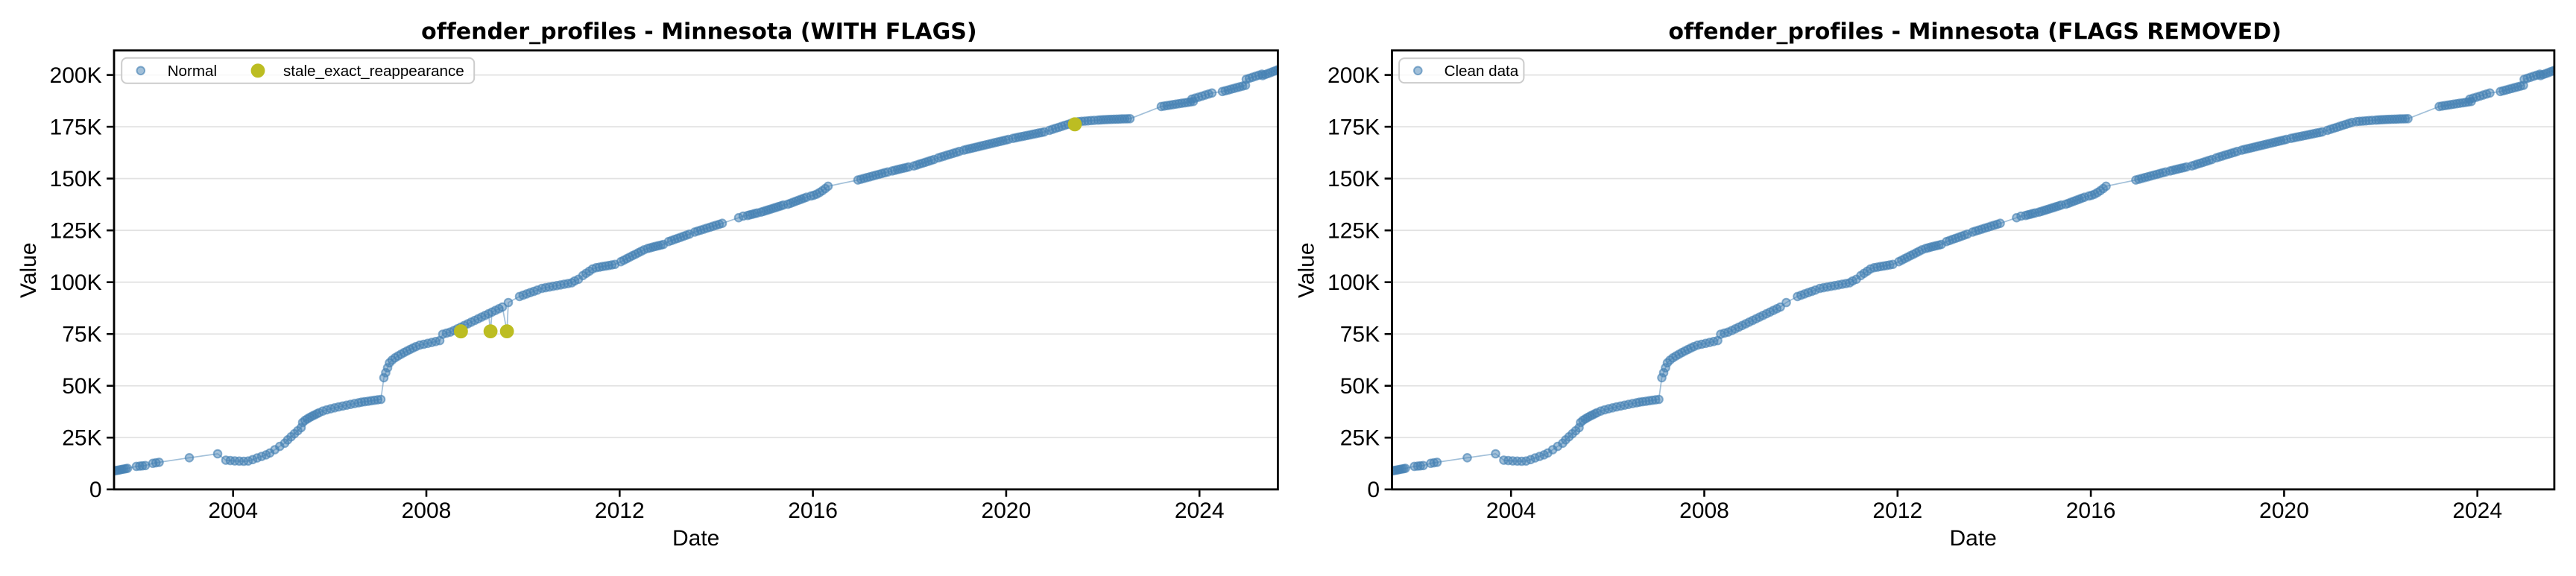 The height and width of the screenshot is (576, 2576). What do you see at coordinates (193, 71) in the screenshot?
I see `svg-text: Normal` at bounding box center [193, 71].